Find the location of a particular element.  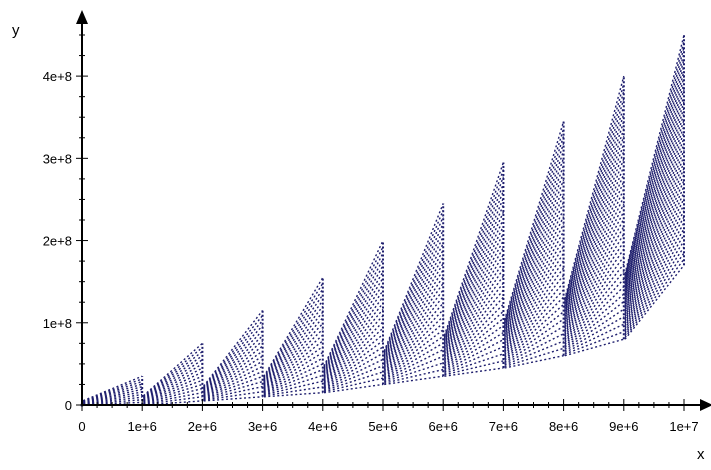

x-tick-label: 5e+6 is located at coordinates (382, 426).